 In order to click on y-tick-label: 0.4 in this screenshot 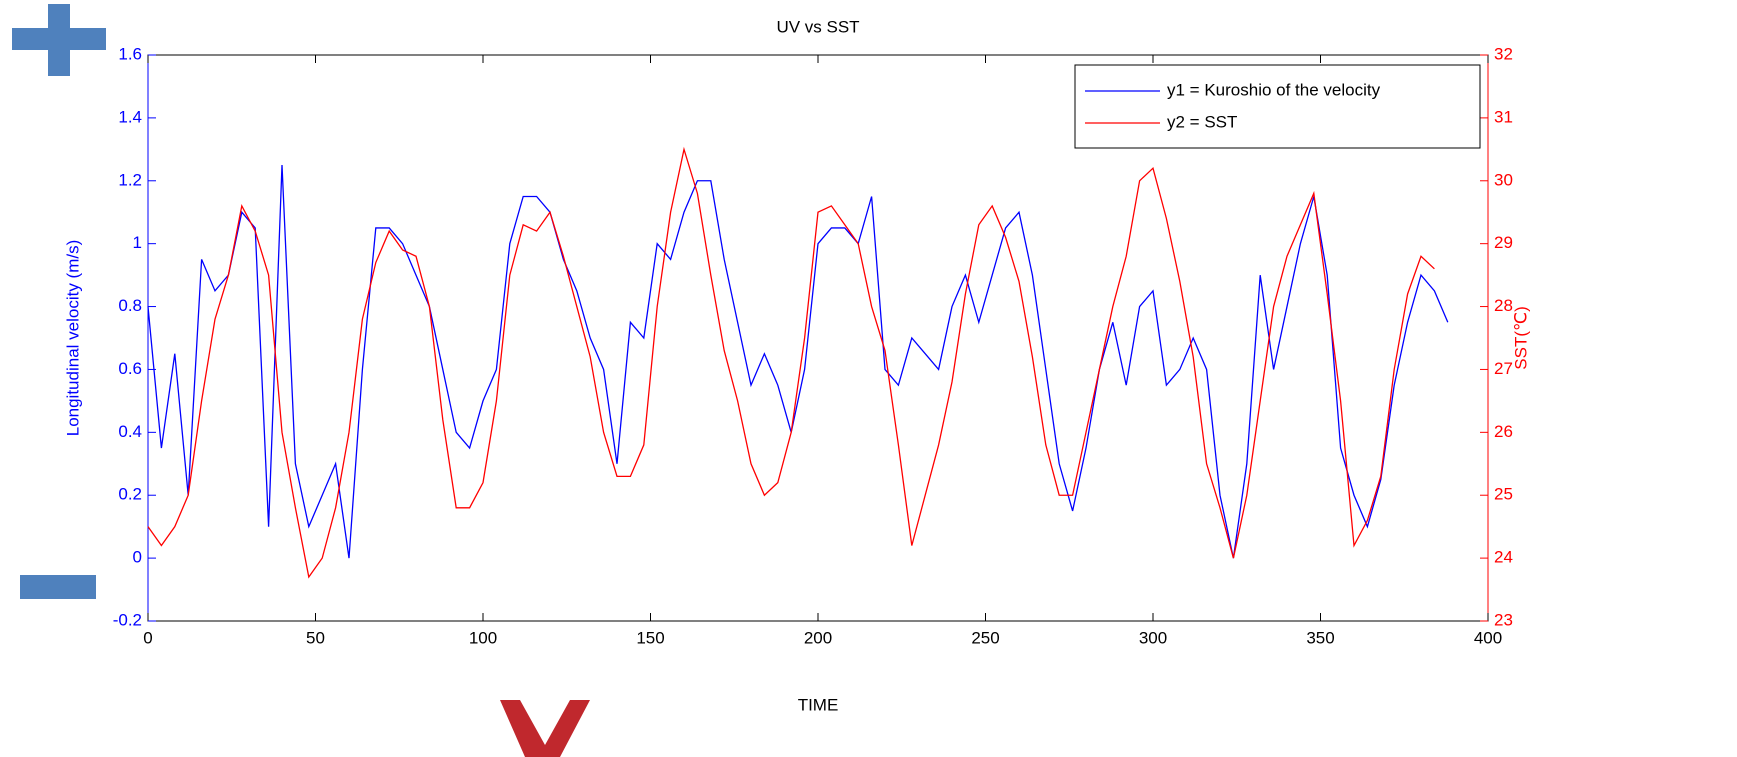, I will do `click(130, 431)`.